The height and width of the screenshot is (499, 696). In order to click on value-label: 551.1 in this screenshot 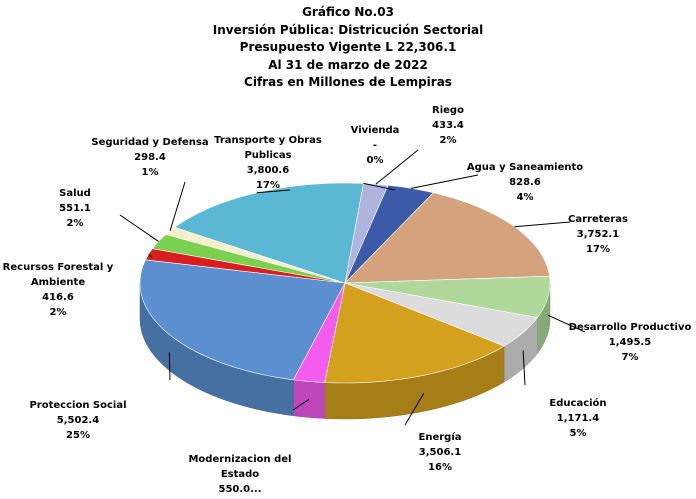, I will do `click(75, 208)`.